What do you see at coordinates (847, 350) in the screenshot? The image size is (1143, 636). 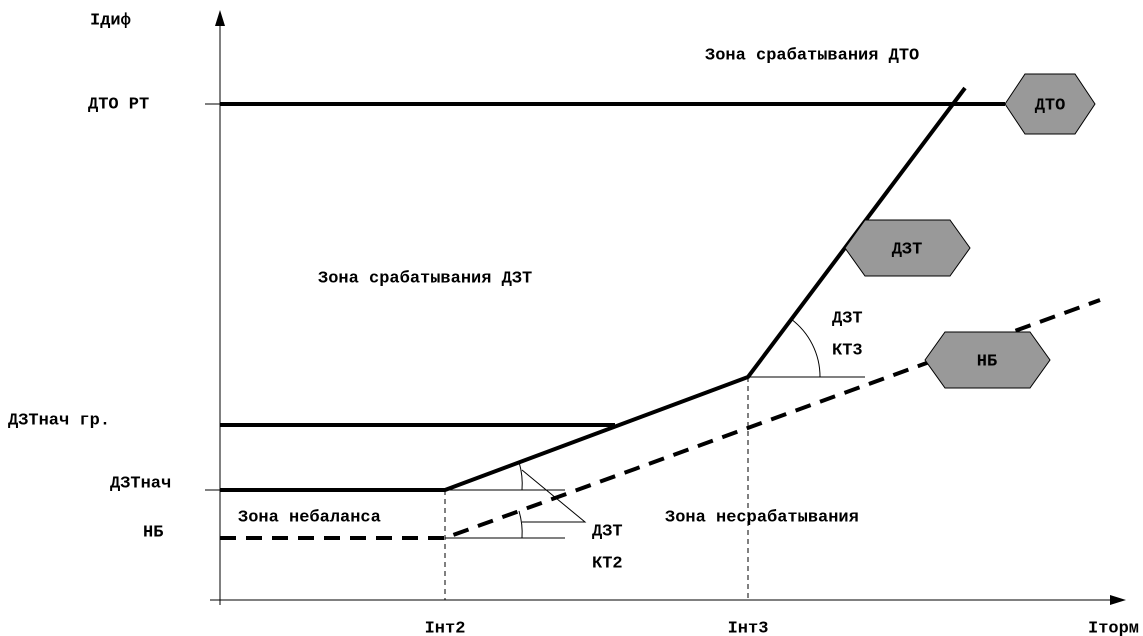 I see `slope-label: КТ3` at bounding box center [847, 350].